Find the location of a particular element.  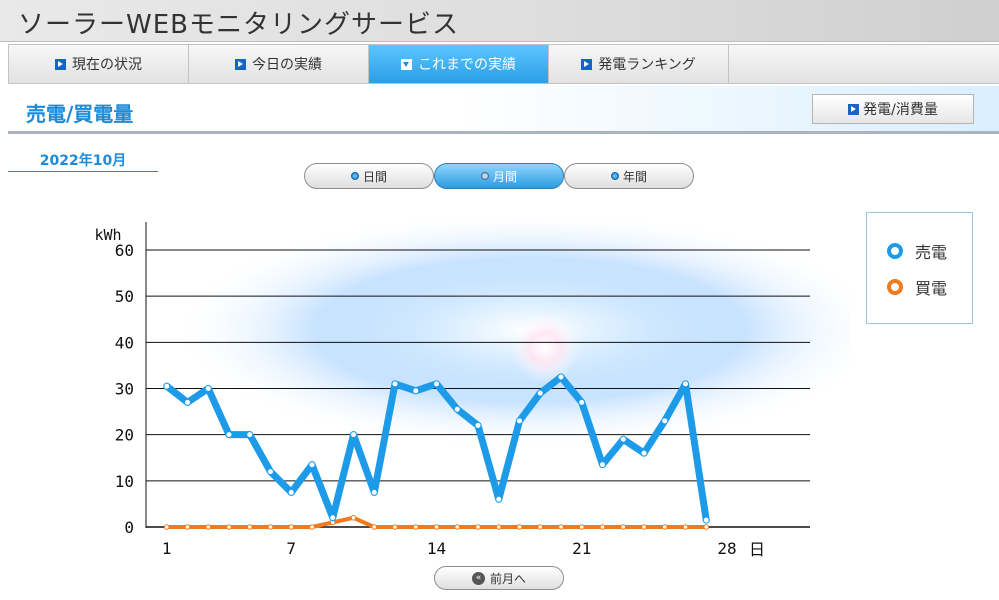

app-title: ソーラーWEBモニタリングサービス is located at coordinates (238, 25).